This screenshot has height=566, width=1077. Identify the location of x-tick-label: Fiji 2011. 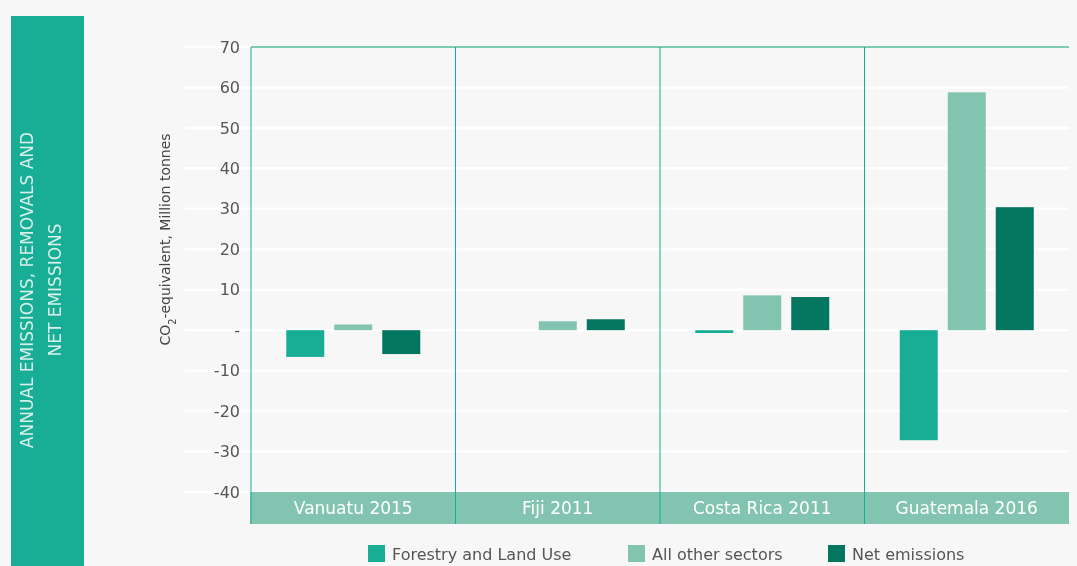
(558, 507).